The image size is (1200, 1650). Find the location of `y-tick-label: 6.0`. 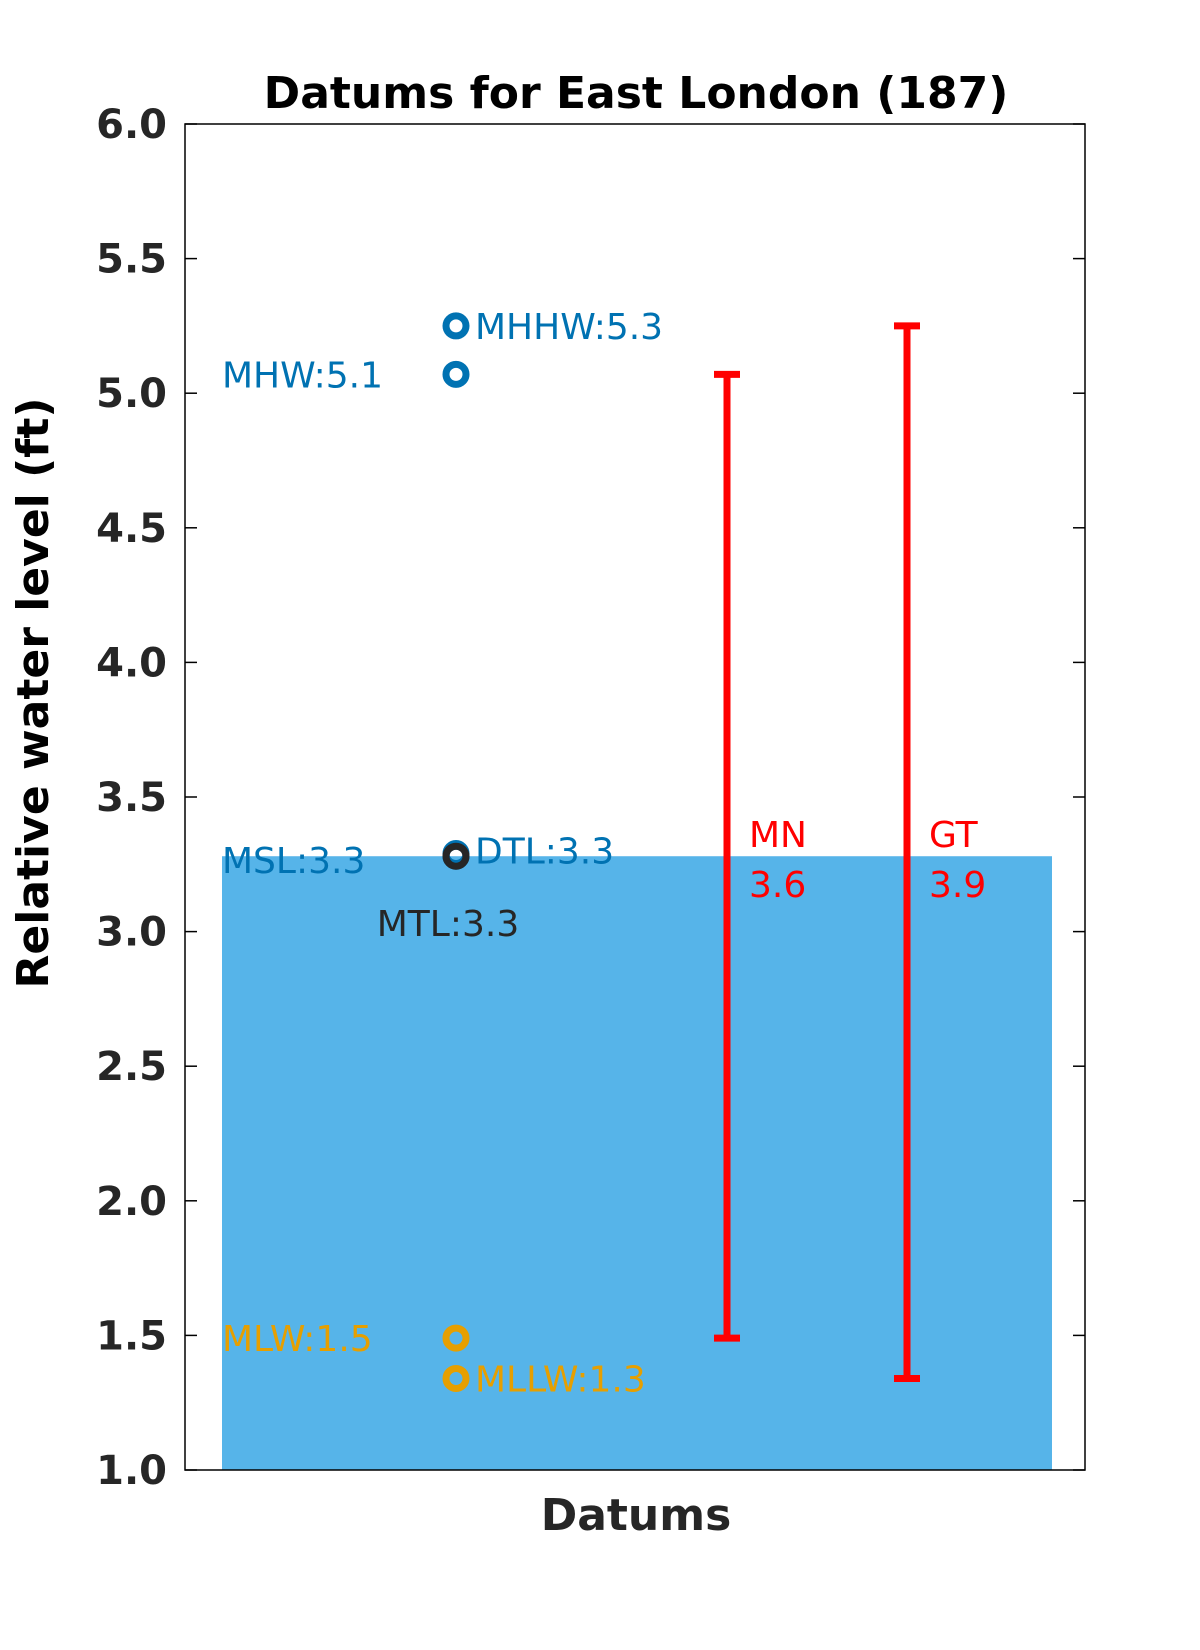

y-tick-label: 6.0 is located at coordinates (131, 125).